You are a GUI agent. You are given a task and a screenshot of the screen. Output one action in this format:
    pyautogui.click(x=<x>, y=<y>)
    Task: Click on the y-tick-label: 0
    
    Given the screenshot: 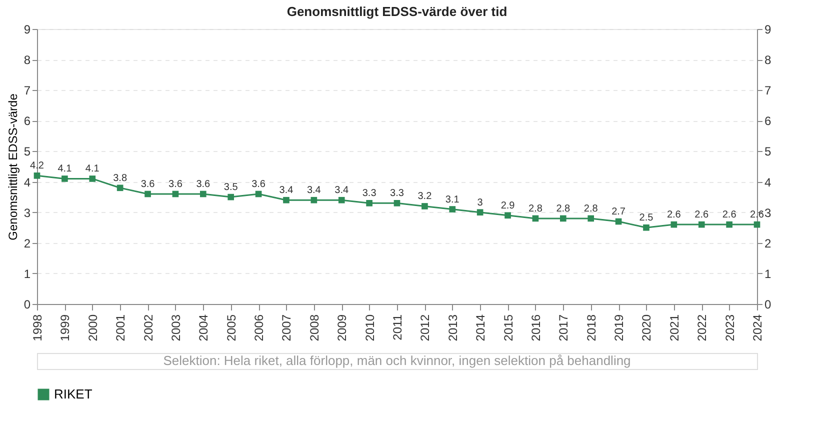 What is the action you would take?
    pyautogui.click(x=27, y=305)
    